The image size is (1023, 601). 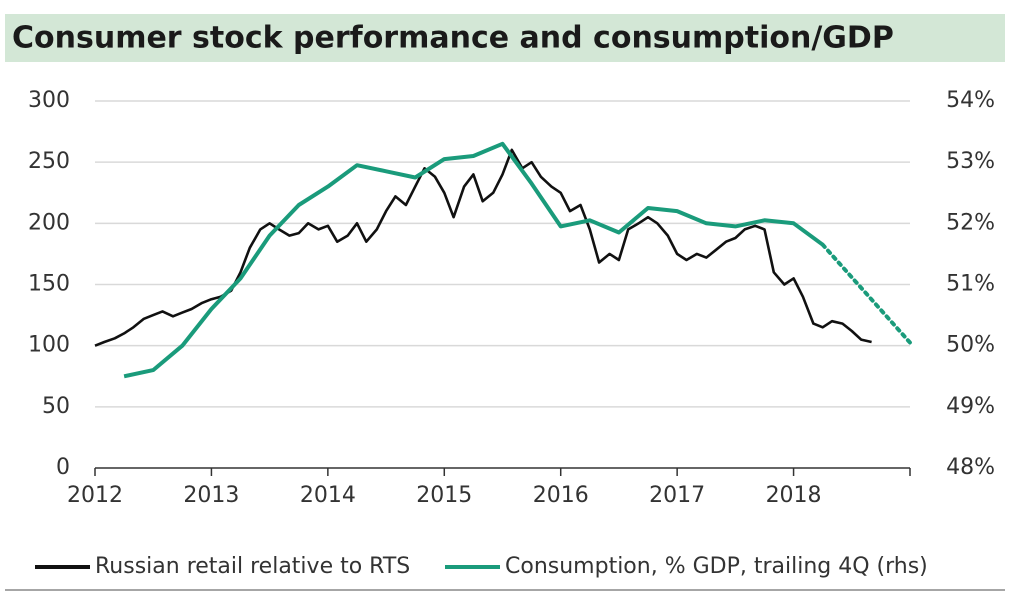 I want to click on y2-tick-label: 51%, so click(x=970, y=284).